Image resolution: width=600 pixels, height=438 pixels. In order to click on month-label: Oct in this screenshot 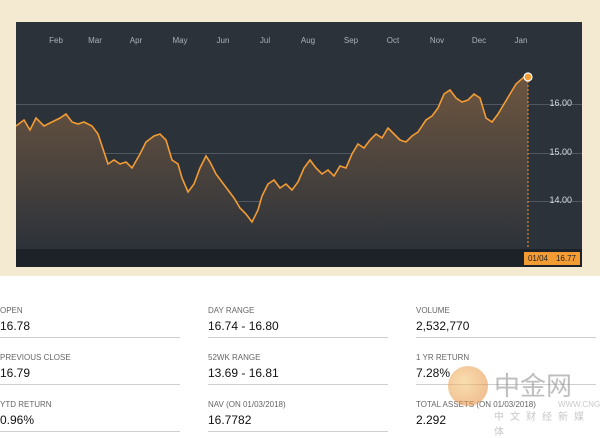, I will do `click(393, 40)`.